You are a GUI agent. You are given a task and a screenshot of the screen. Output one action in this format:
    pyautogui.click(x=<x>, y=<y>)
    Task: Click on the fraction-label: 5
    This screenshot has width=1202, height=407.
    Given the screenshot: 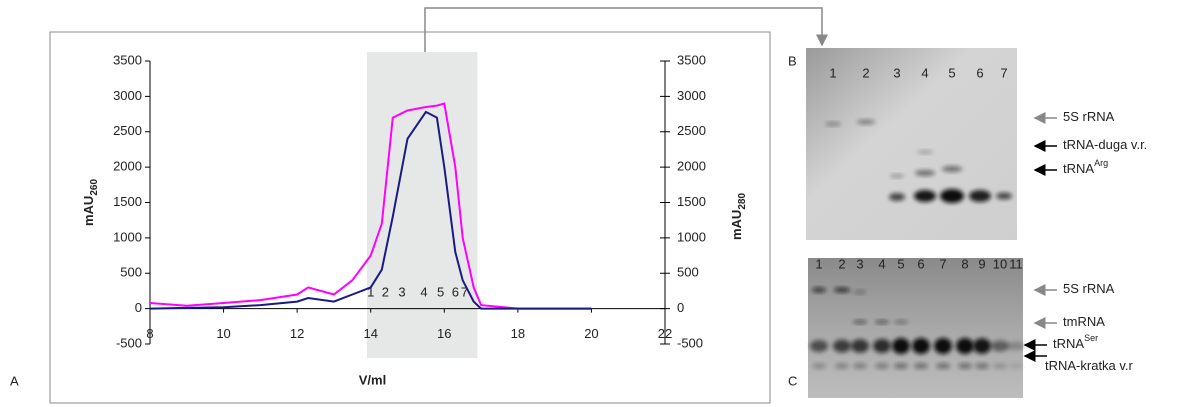 What is the action you would take?
    pyautogui.click(x=440, y=291)
    